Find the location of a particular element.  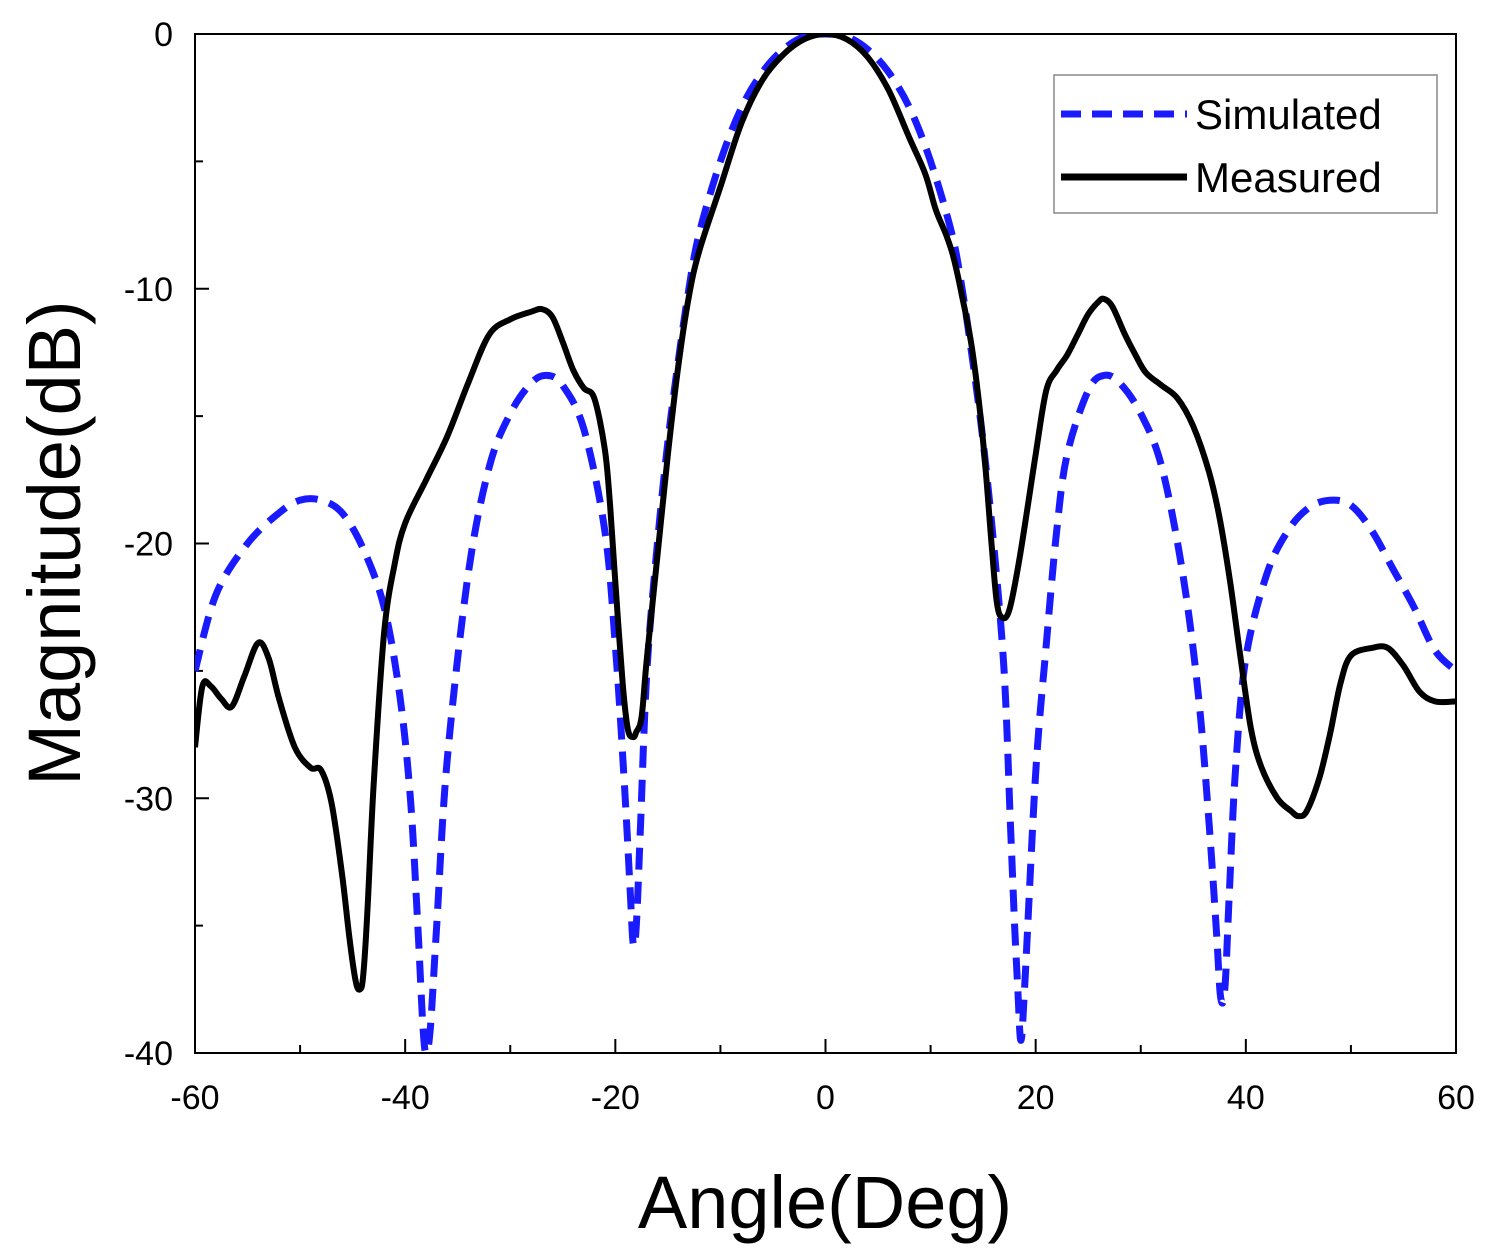

x-axis-title: Angle(Deg) is located at coordinates (825, 1202).